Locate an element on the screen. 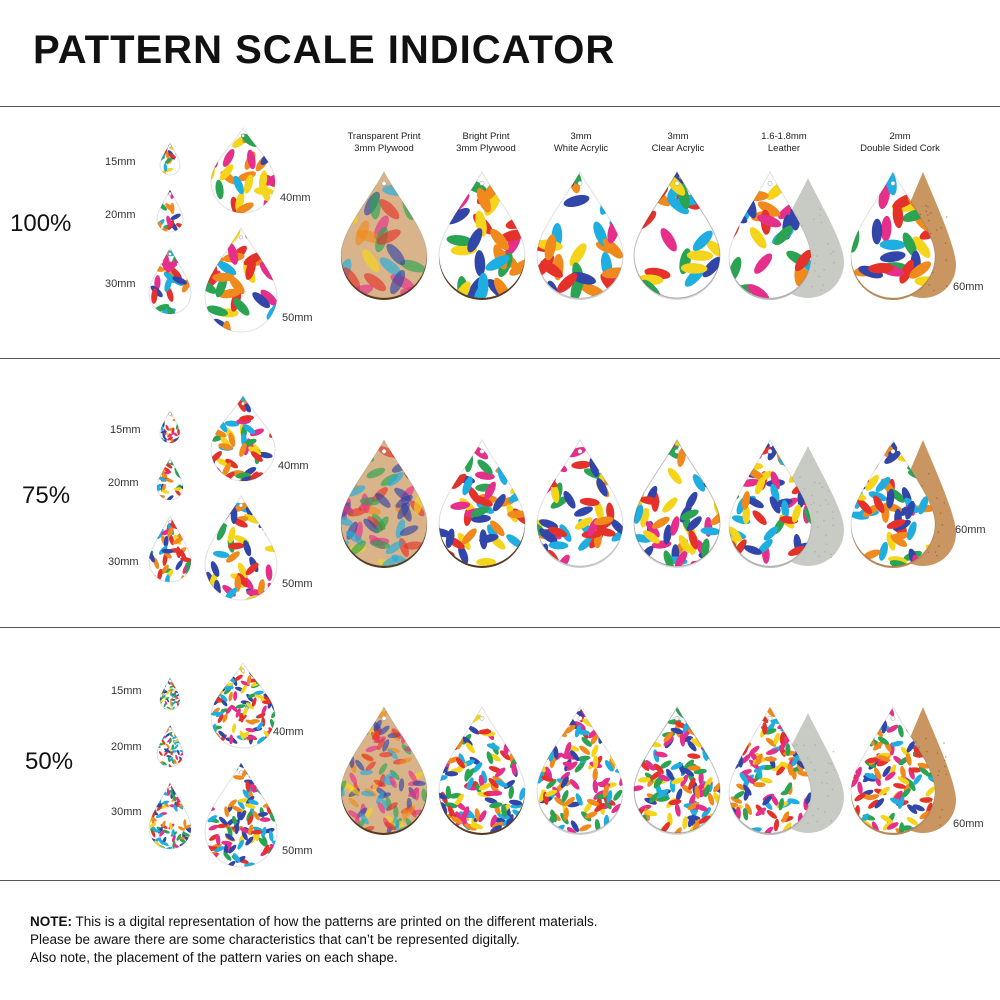  divider-top is located at coordinates (500, 106).